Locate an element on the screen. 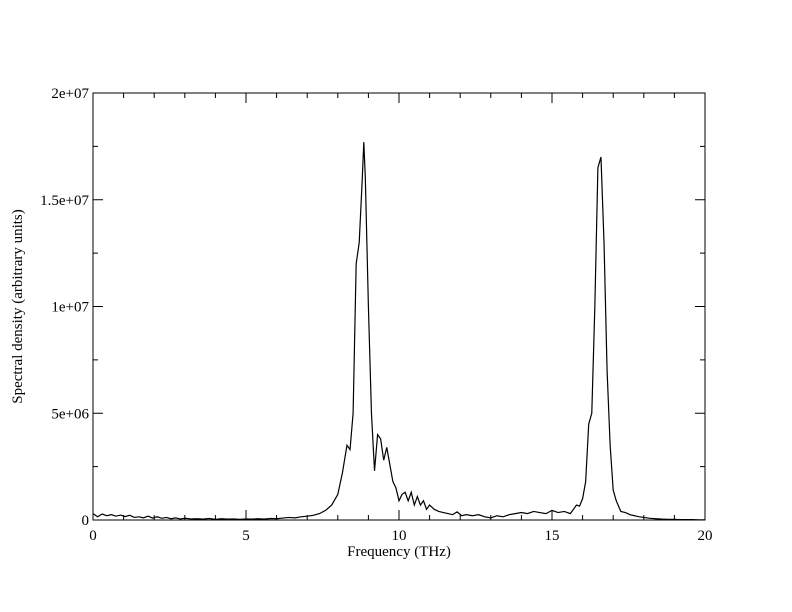 The width and height of the screenshot is (792, 612). y-axis-label: Spectral density (arbitrary units) is located at coordinates (18, 306).